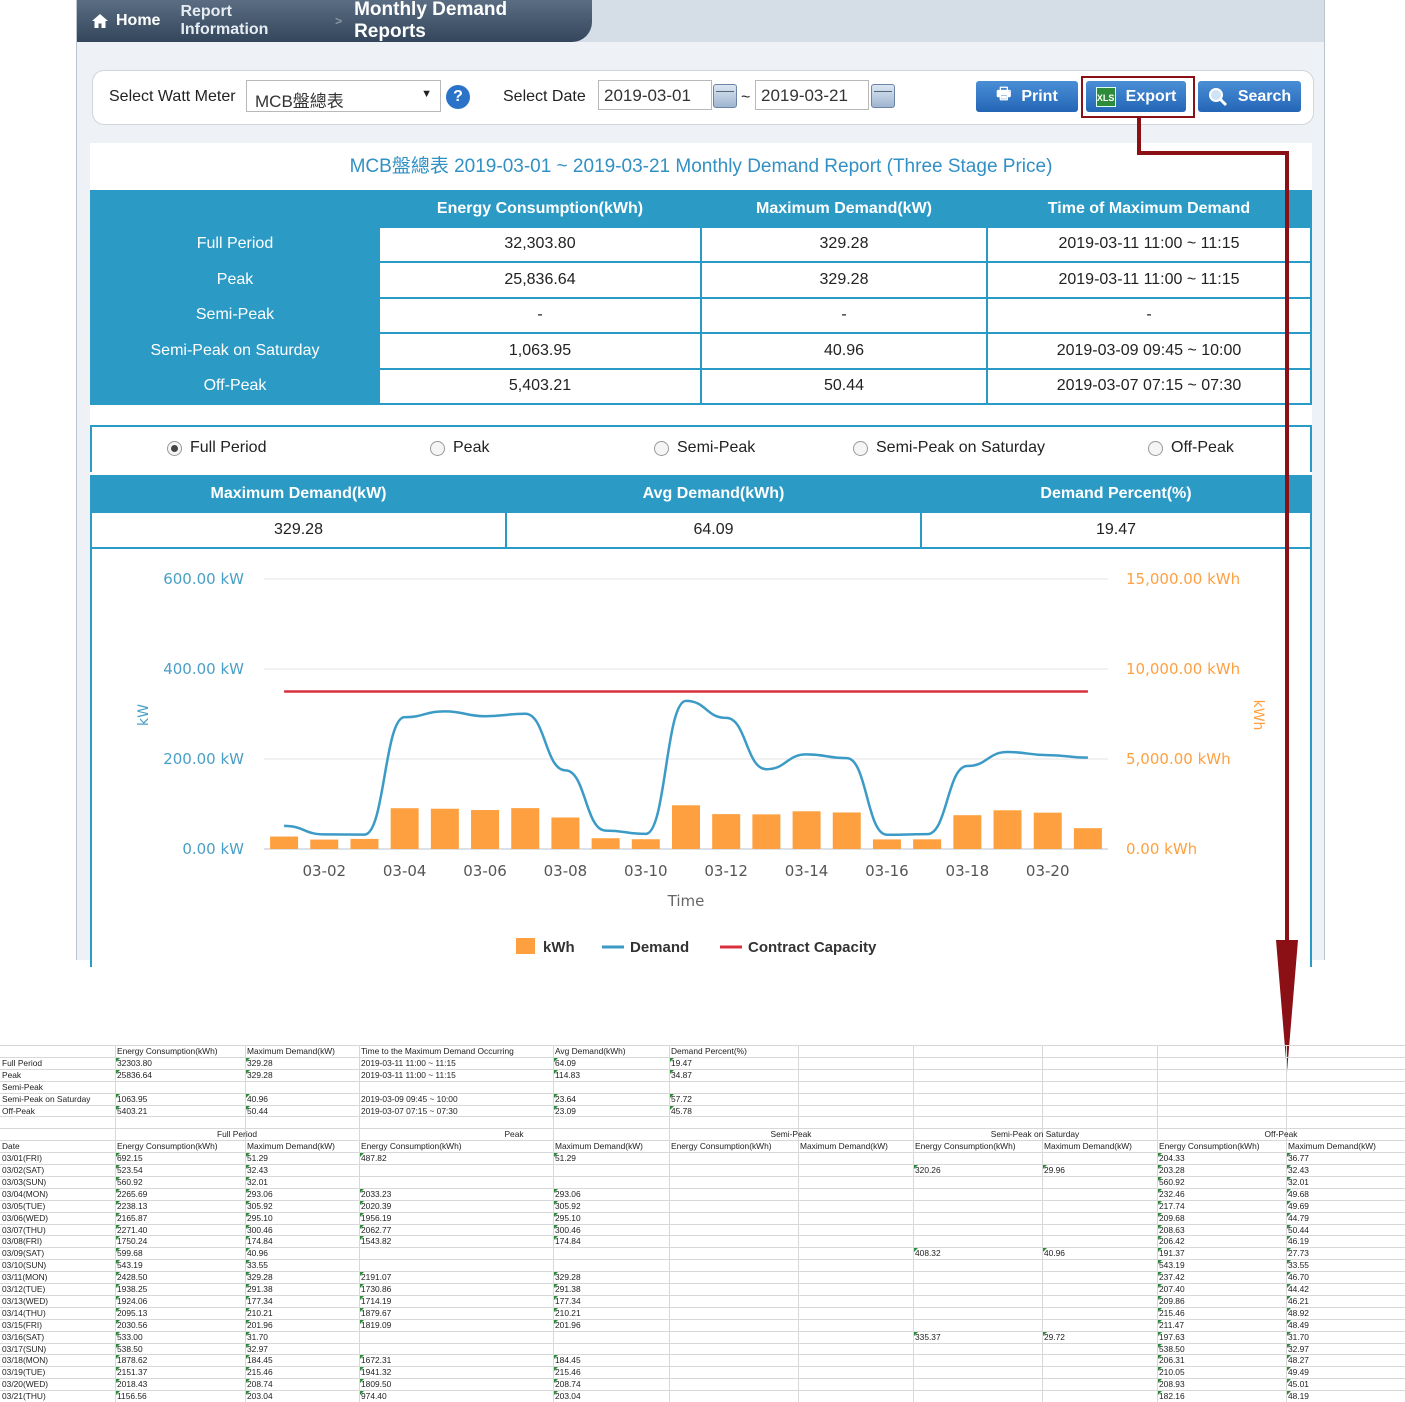 This screenshot has height=1402, width=1405. What do you see at coordinates (459, 448) in the screenshot?
I see `radio-option: Peak` at bounding box center [459, 448].